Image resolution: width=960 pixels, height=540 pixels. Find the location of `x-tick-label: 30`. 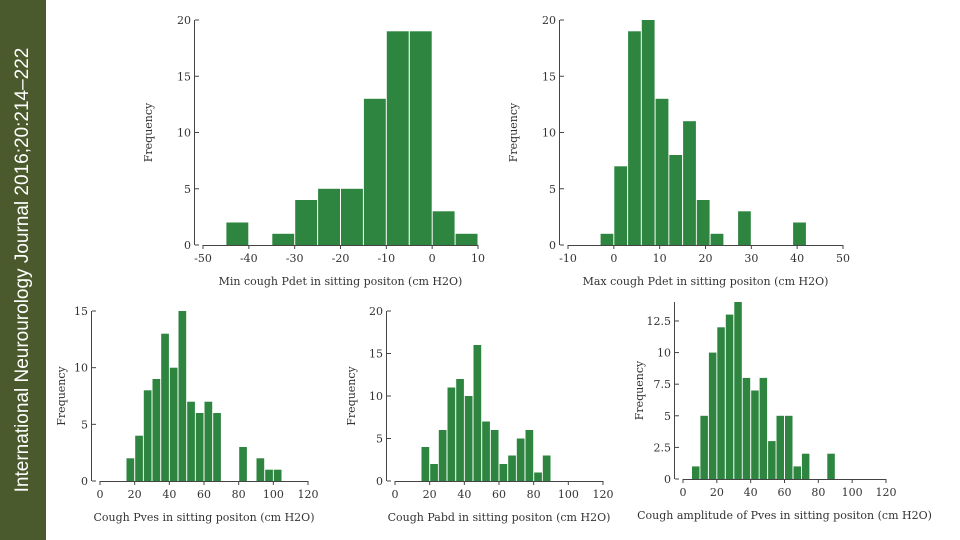

x-tick-label: 30 is located at coordinates (751, 258).